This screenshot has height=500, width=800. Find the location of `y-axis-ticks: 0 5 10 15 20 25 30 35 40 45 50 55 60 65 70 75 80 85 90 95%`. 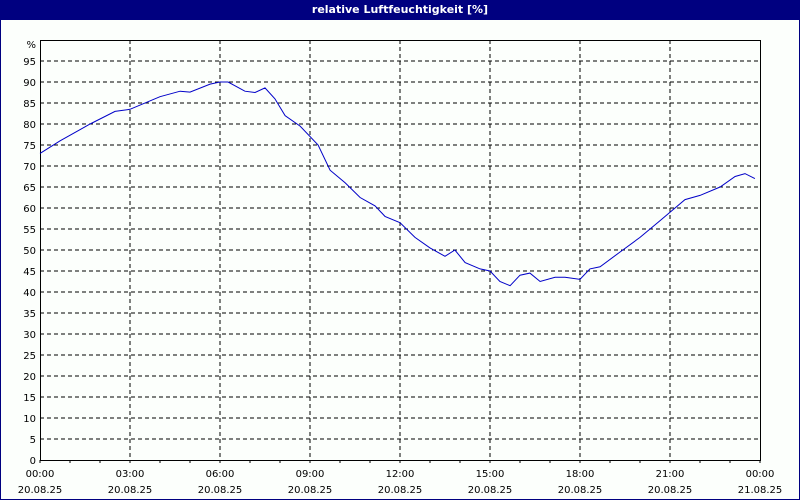

y-axis-ticks: 0 5 10 15 20 25 30 35 40 45 50 55 60 65 70 75 80 85 90 95% is located at coordinates (29, 253).